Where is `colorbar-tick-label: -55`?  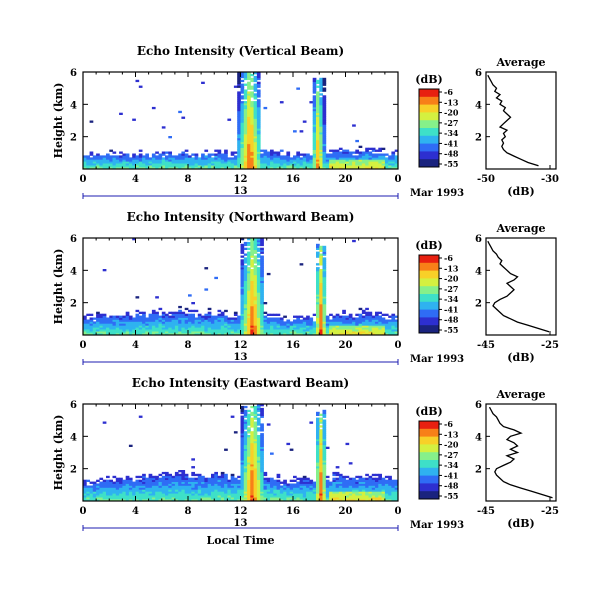 colorbar-tick-label: -55 is located at coordinates (451, 164).